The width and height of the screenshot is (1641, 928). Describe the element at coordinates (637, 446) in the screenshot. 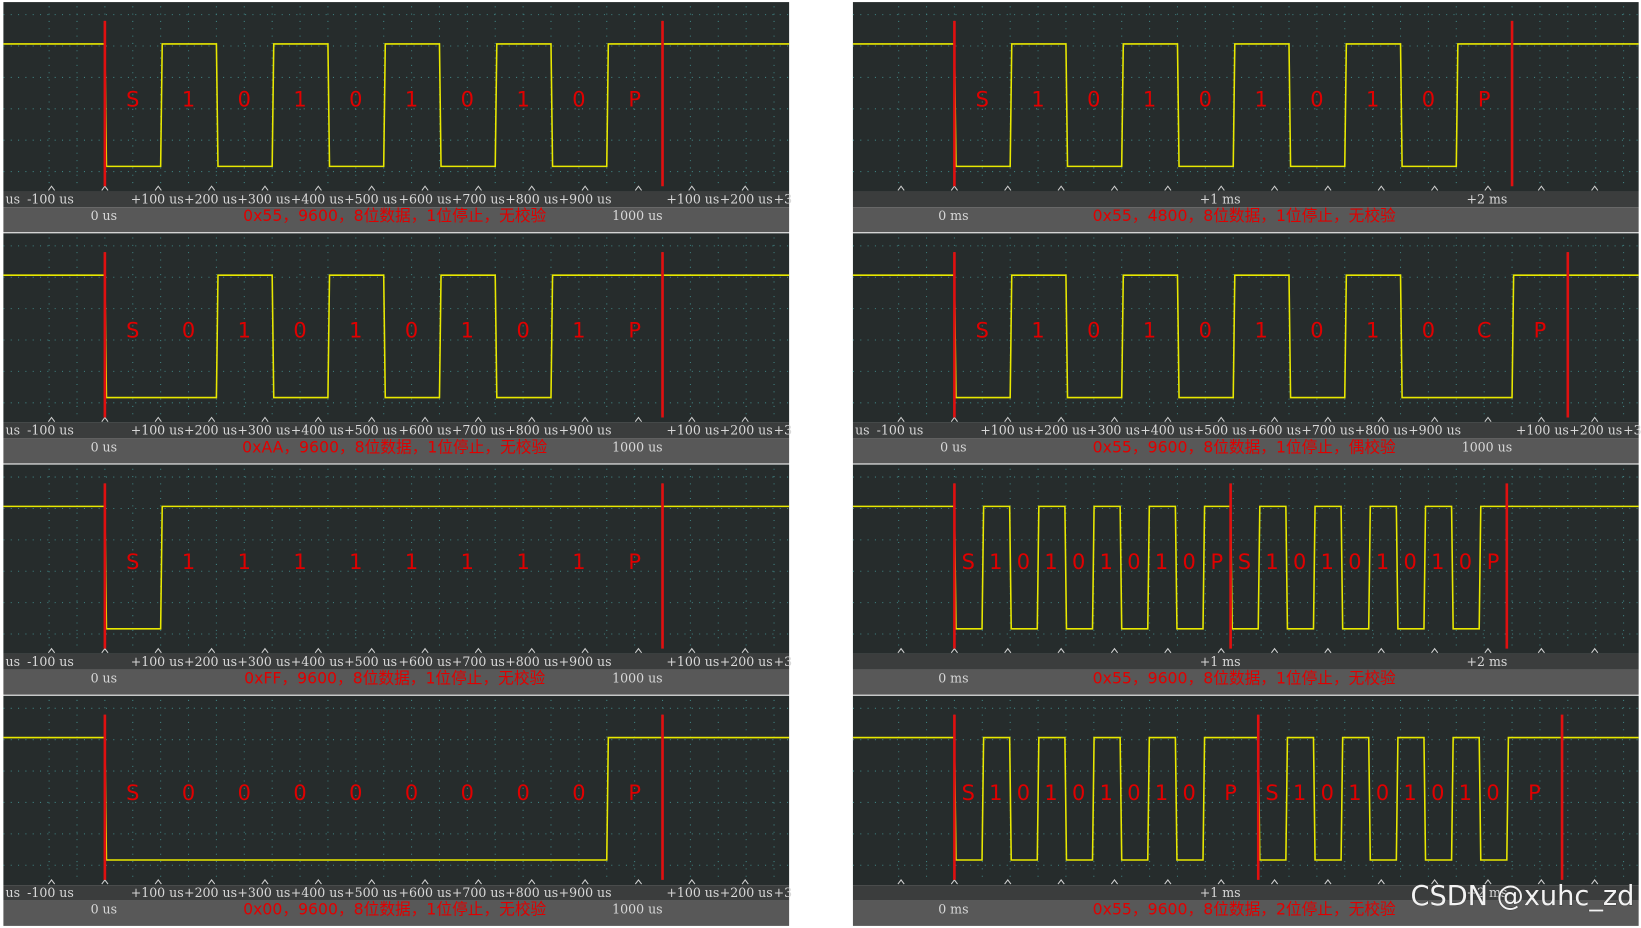

I see `axis-label: 1000 us` at that location.